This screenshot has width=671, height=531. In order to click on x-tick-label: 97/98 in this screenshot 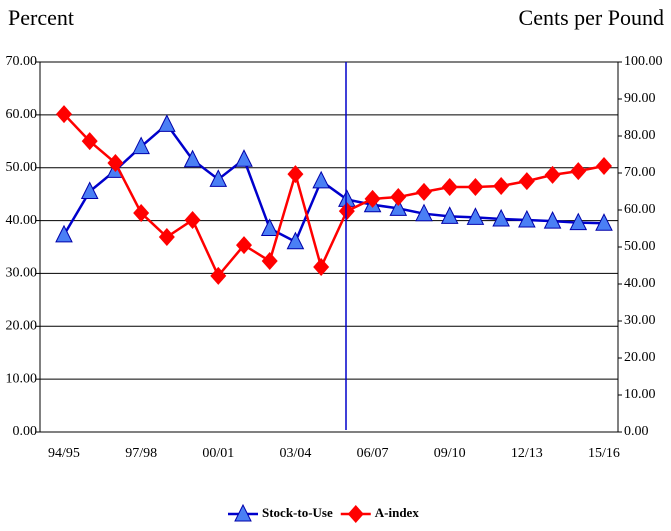, I will do `click(141, 453)`.